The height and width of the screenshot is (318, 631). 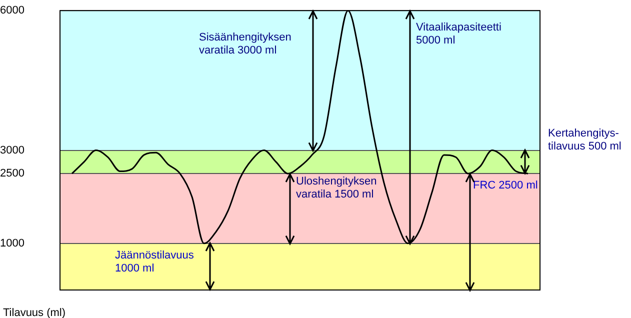 I want to click on annotation: Jäännöstilavuus 1000 ml, so click(x=154, y=262).